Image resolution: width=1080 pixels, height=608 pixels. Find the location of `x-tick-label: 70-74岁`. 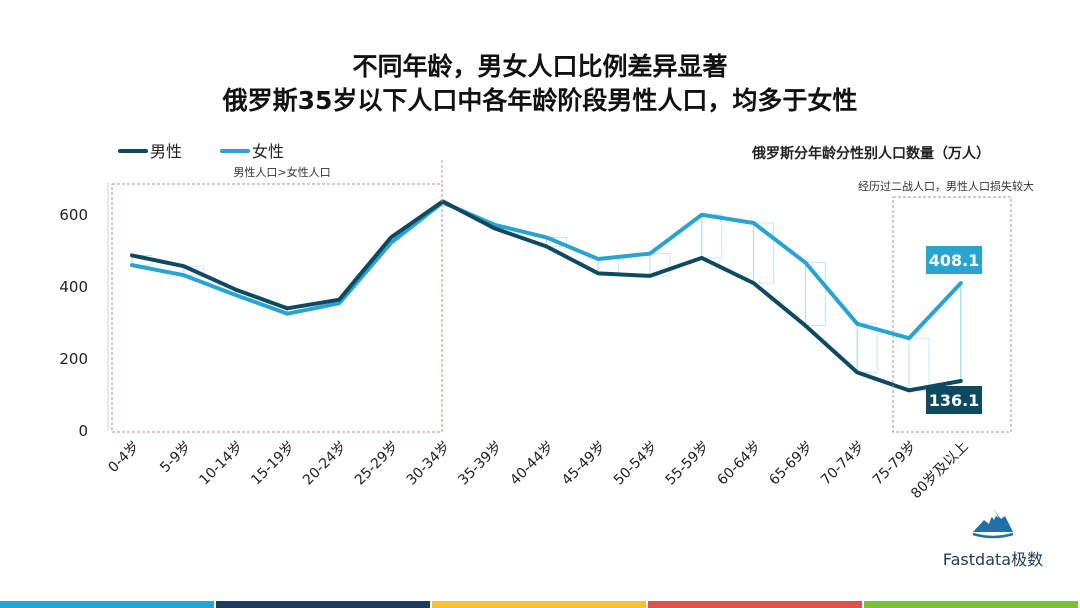

x-tick-label: 70-74岁 is located at coordinates (843, 464).